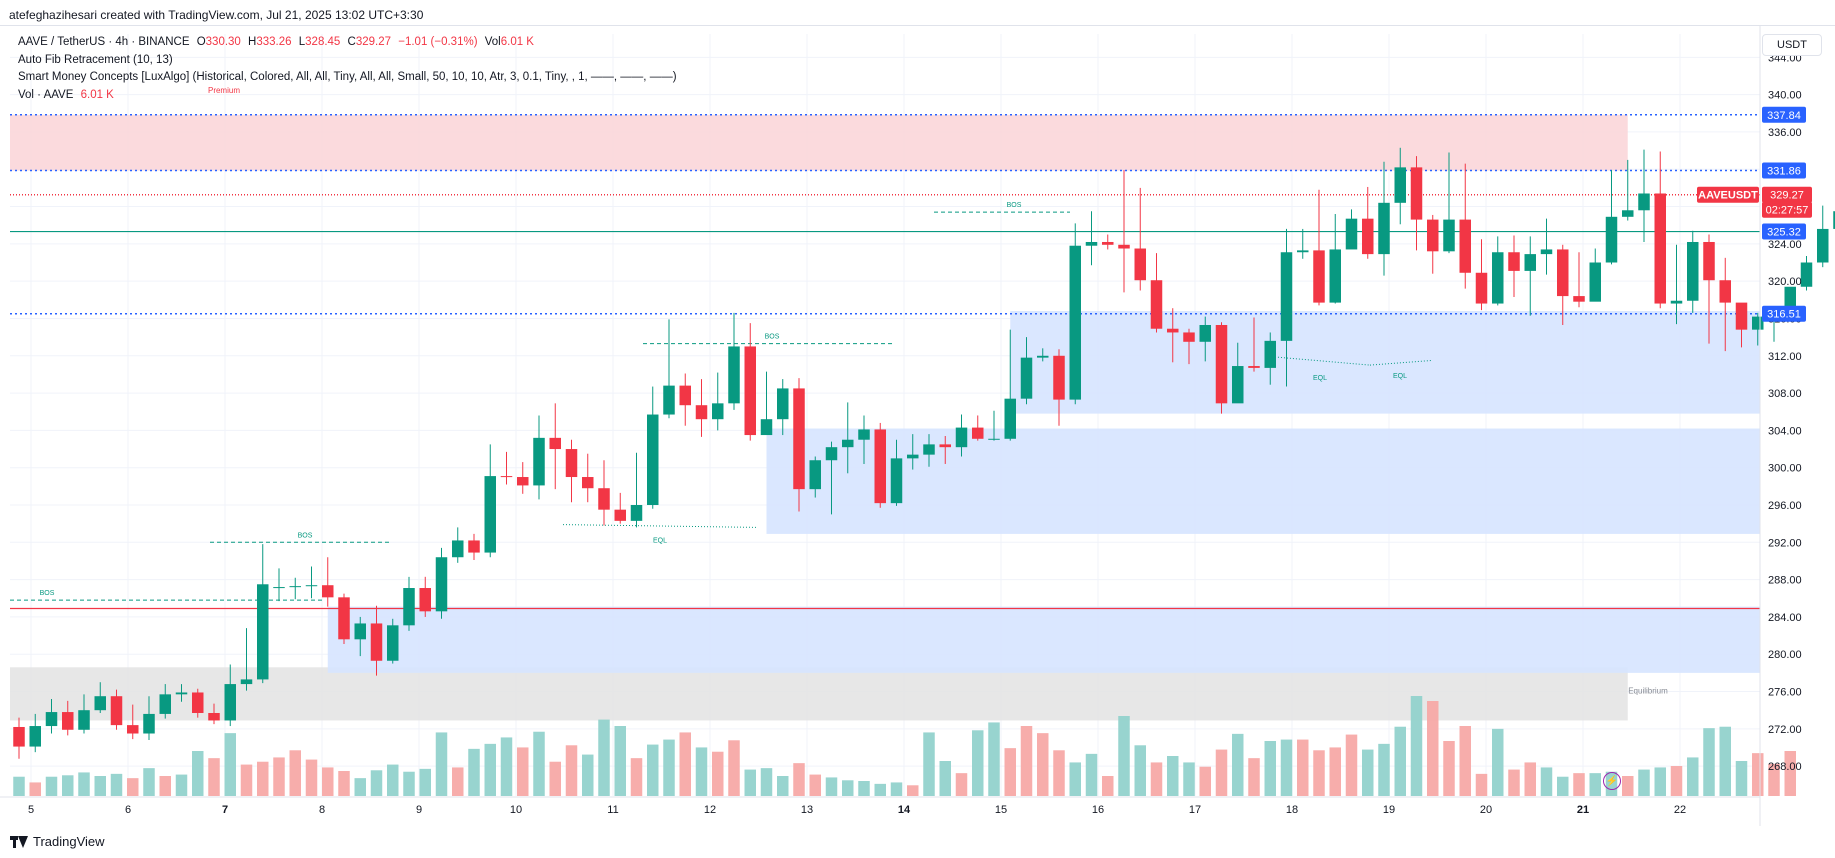 This screenshot has height=858, width=1835. What do you see at coordinates (1785, 96) in the screenshot?
I see `price-tick: 340.00` at bounding box center [1785, 96].